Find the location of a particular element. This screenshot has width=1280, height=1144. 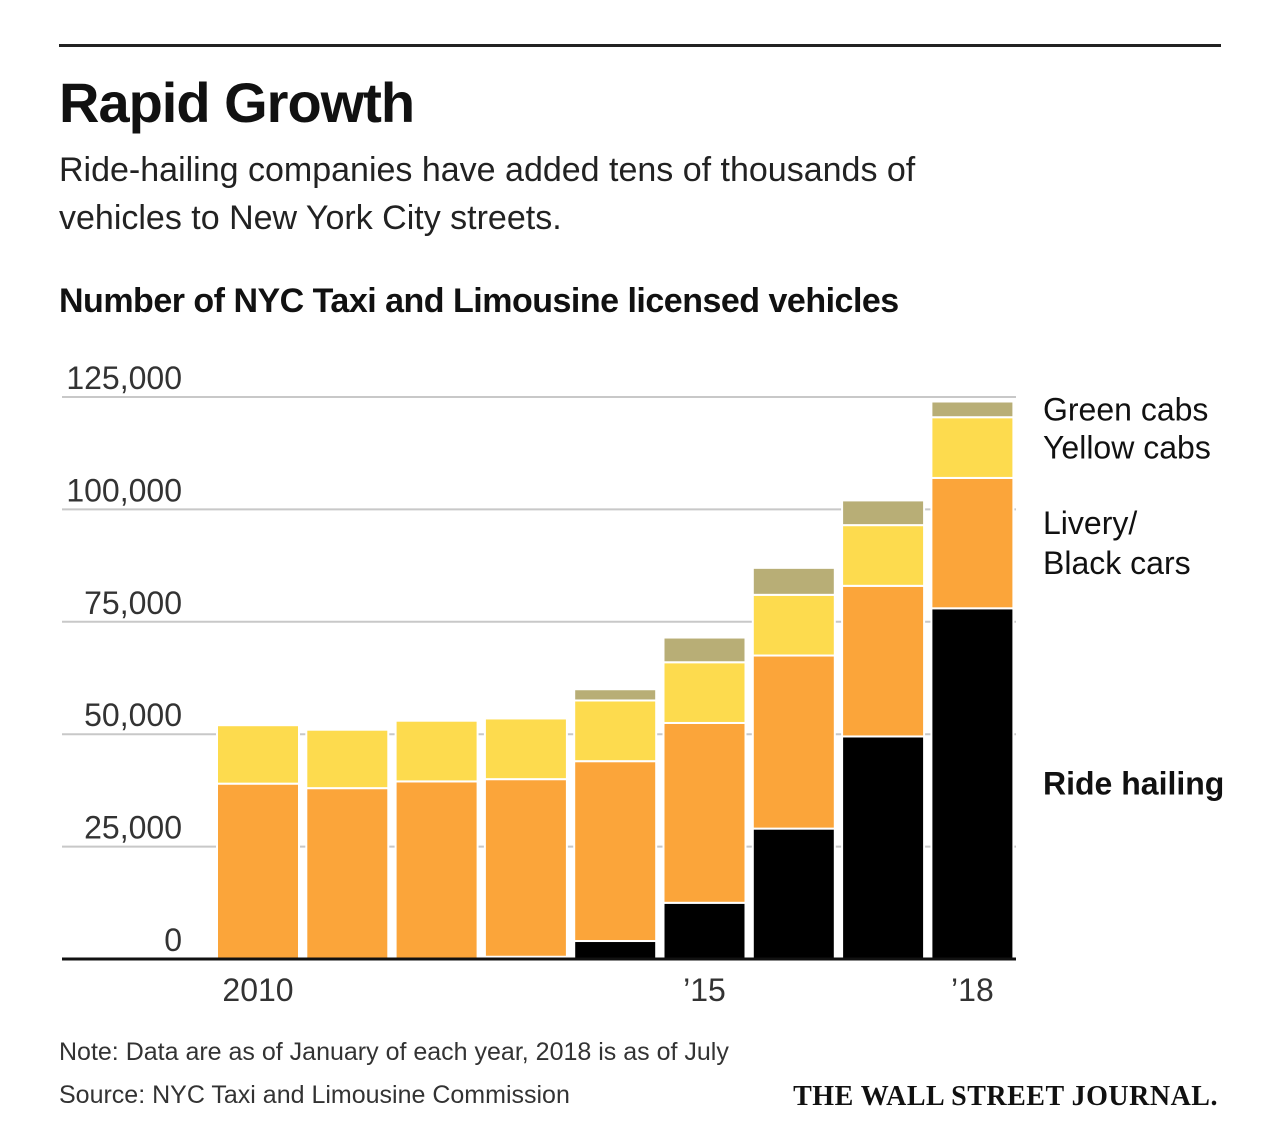

y-tick-label: 0 is located at coordinates (173, 940).